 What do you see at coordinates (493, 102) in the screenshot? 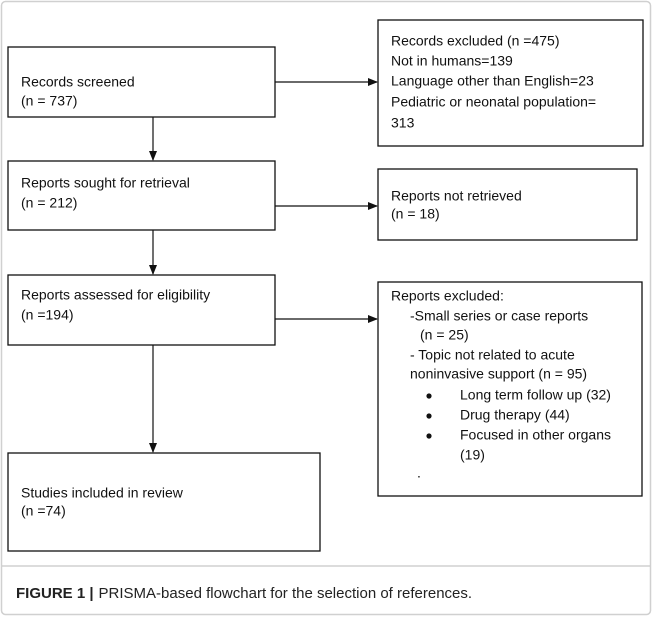
I see `exclusion-text: Pediatric or neonatal population=` at bounding box center [493, 102].